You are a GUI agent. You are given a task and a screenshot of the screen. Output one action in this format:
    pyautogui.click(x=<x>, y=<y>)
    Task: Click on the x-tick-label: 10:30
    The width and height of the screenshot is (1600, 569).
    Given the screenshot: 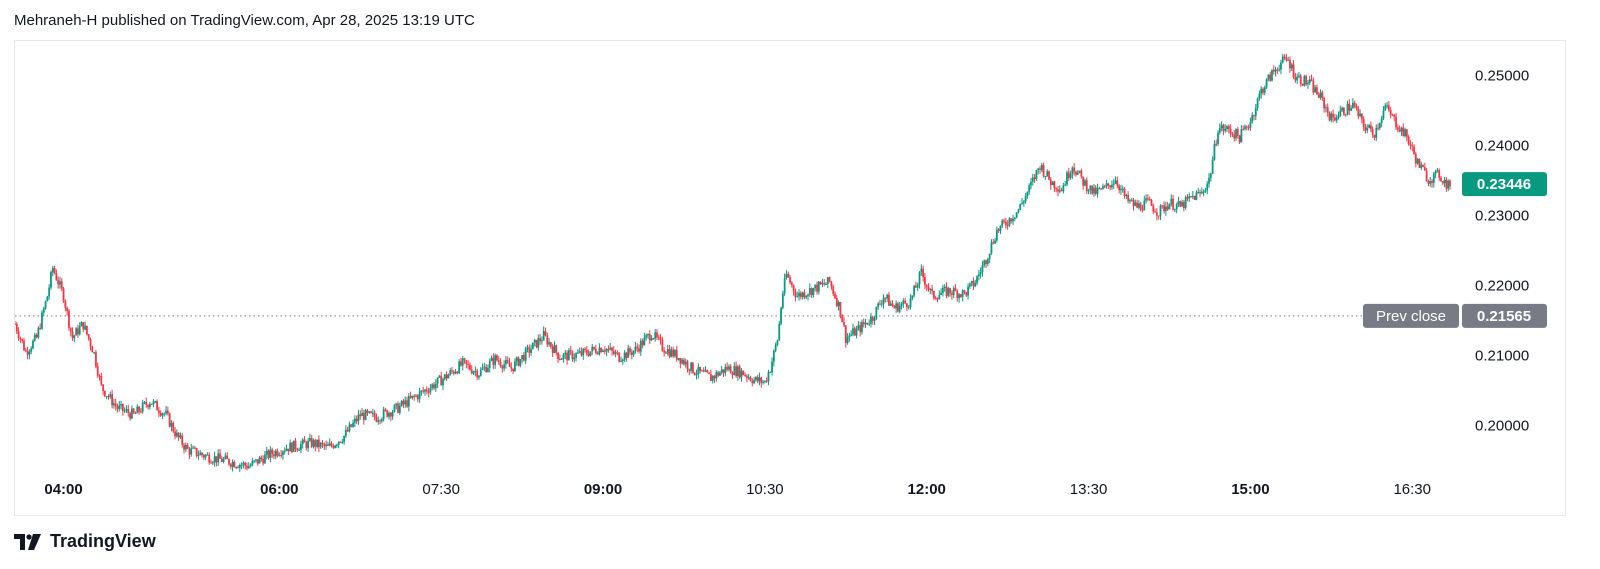 What is the action you would take?
    pyautogui.click(x=765, y=489)
    